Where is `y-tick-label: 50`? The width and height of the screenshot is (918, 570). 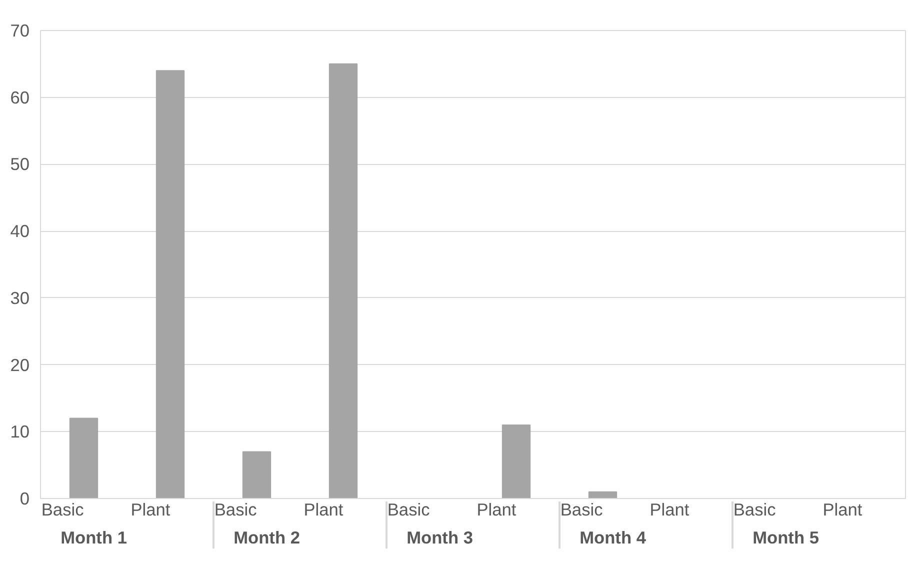
y-tick-label: 50 is located at coordinates (20, 164).